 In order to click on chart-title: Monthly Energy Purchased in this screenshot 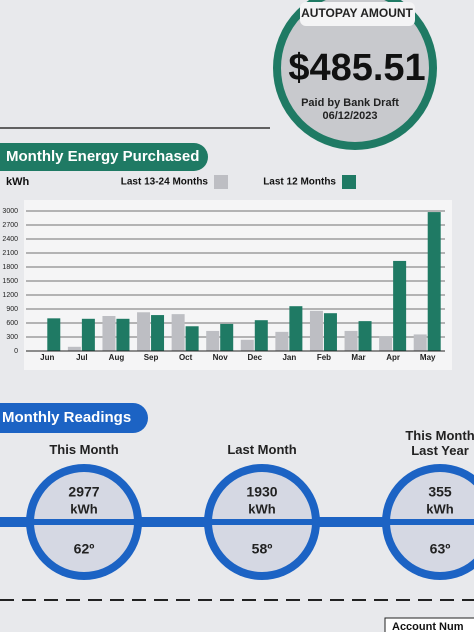, I will do `click(102, 156)`.